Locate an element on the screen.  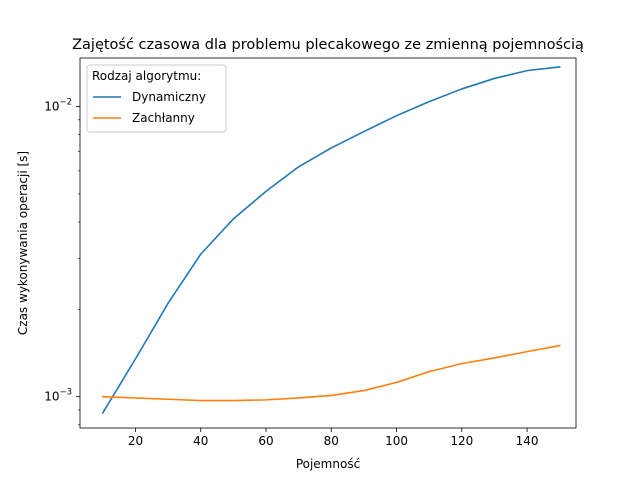
series-line-zach-anny is located at coordinates (331, 373).